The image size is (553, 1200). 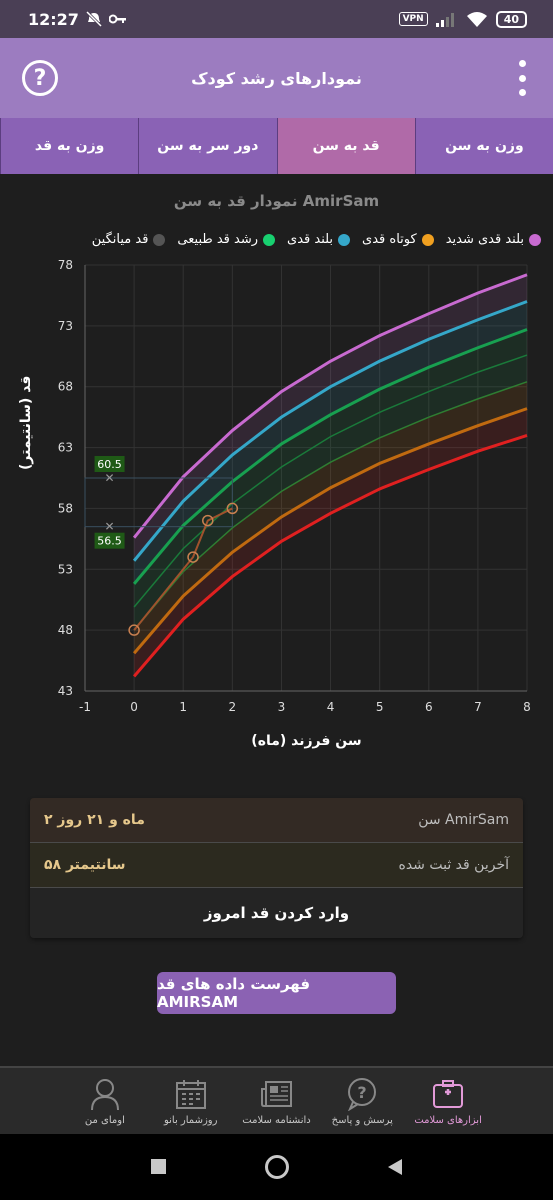 What do you see at coordinates (233, 707) in the screenshot?
I see `x-tick-label: 2` at bounding box center [233, 707].